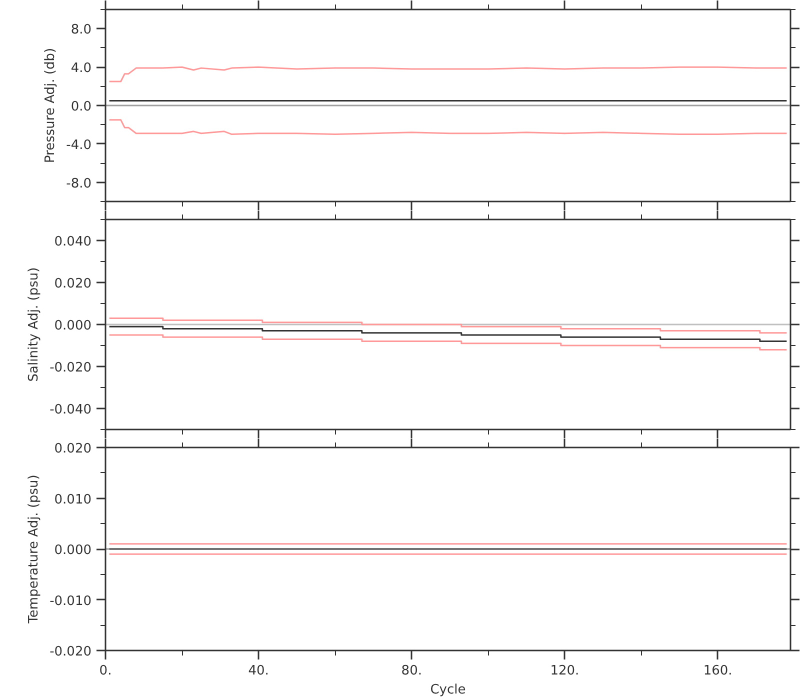  I want to click on x-tick-label: 120., so click(565, 671).